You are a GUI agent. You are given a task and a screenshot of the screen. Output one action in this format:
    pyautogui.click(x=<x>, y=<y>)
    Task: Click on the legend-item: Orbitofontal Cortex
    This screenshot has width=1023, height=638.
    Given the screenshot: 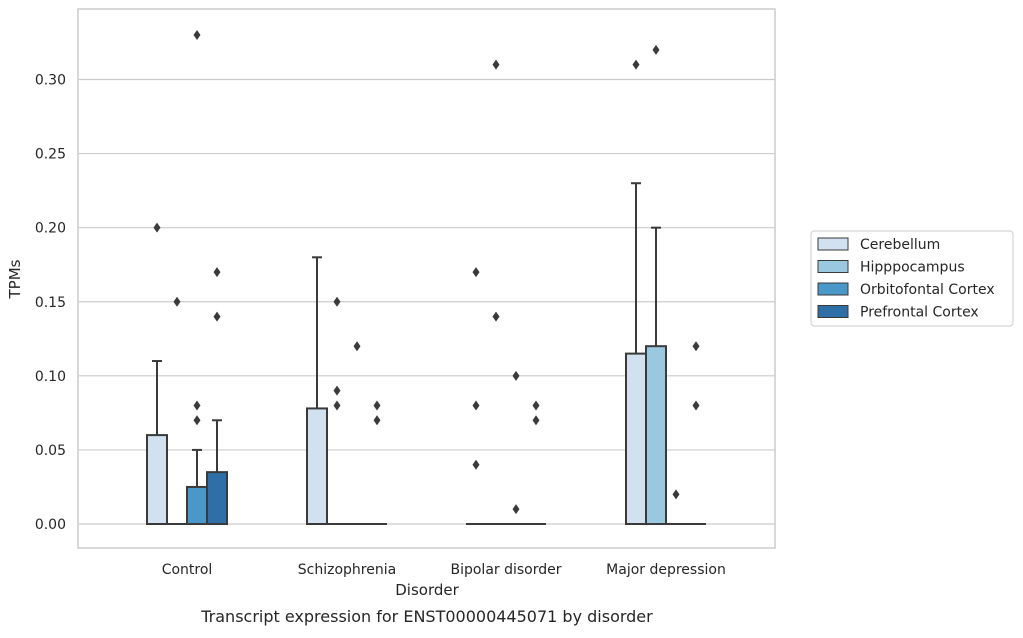 What is the action you would take?
    pyautogui.click(x=906, y=290)
    